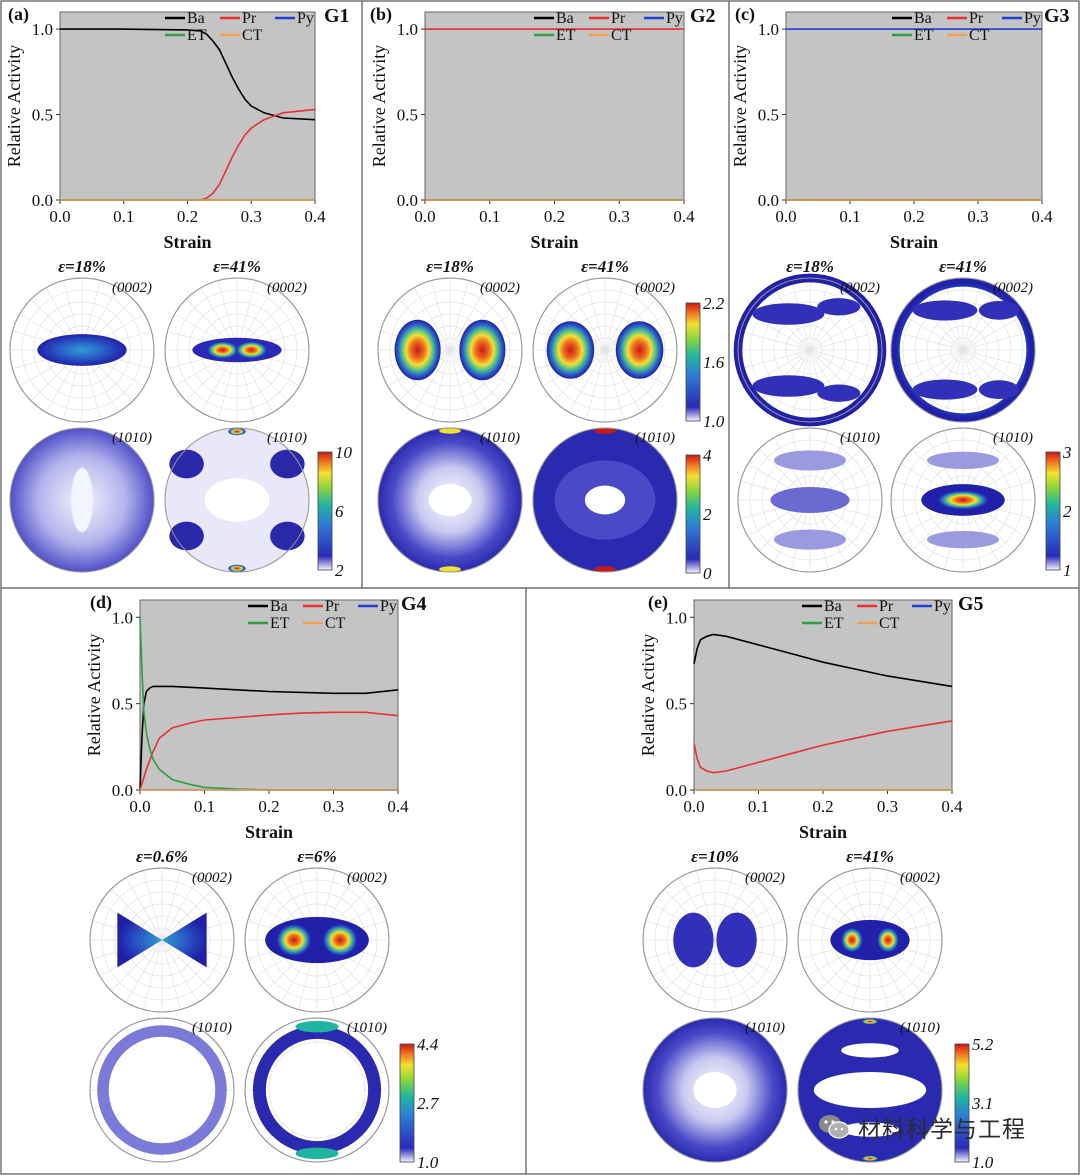  What do you see at coordinates (715, 856) in the screenshot?
I see `strain-label: ε=10%` at bounding box center [715, 856].